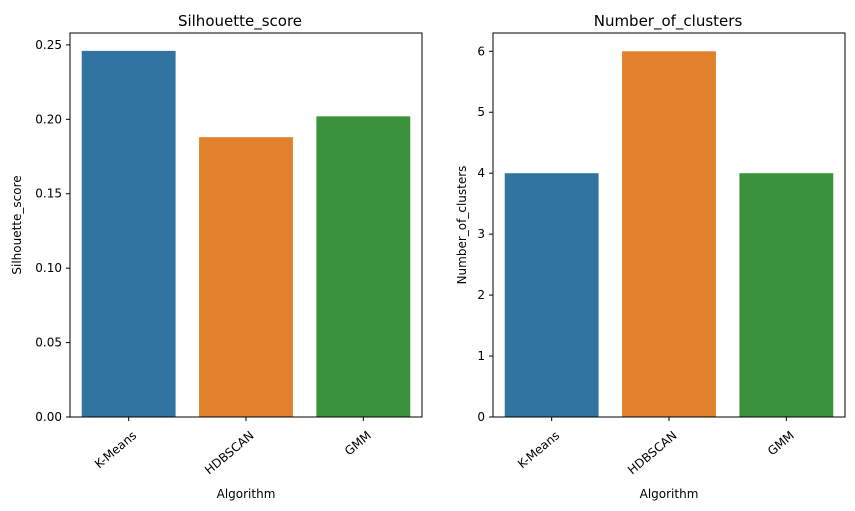 The height and width of the screenshot is (511, 855). Describe the element at coordinates (48, 343) in the screenshot. I see `y-tick-label: 0.05` at that location.